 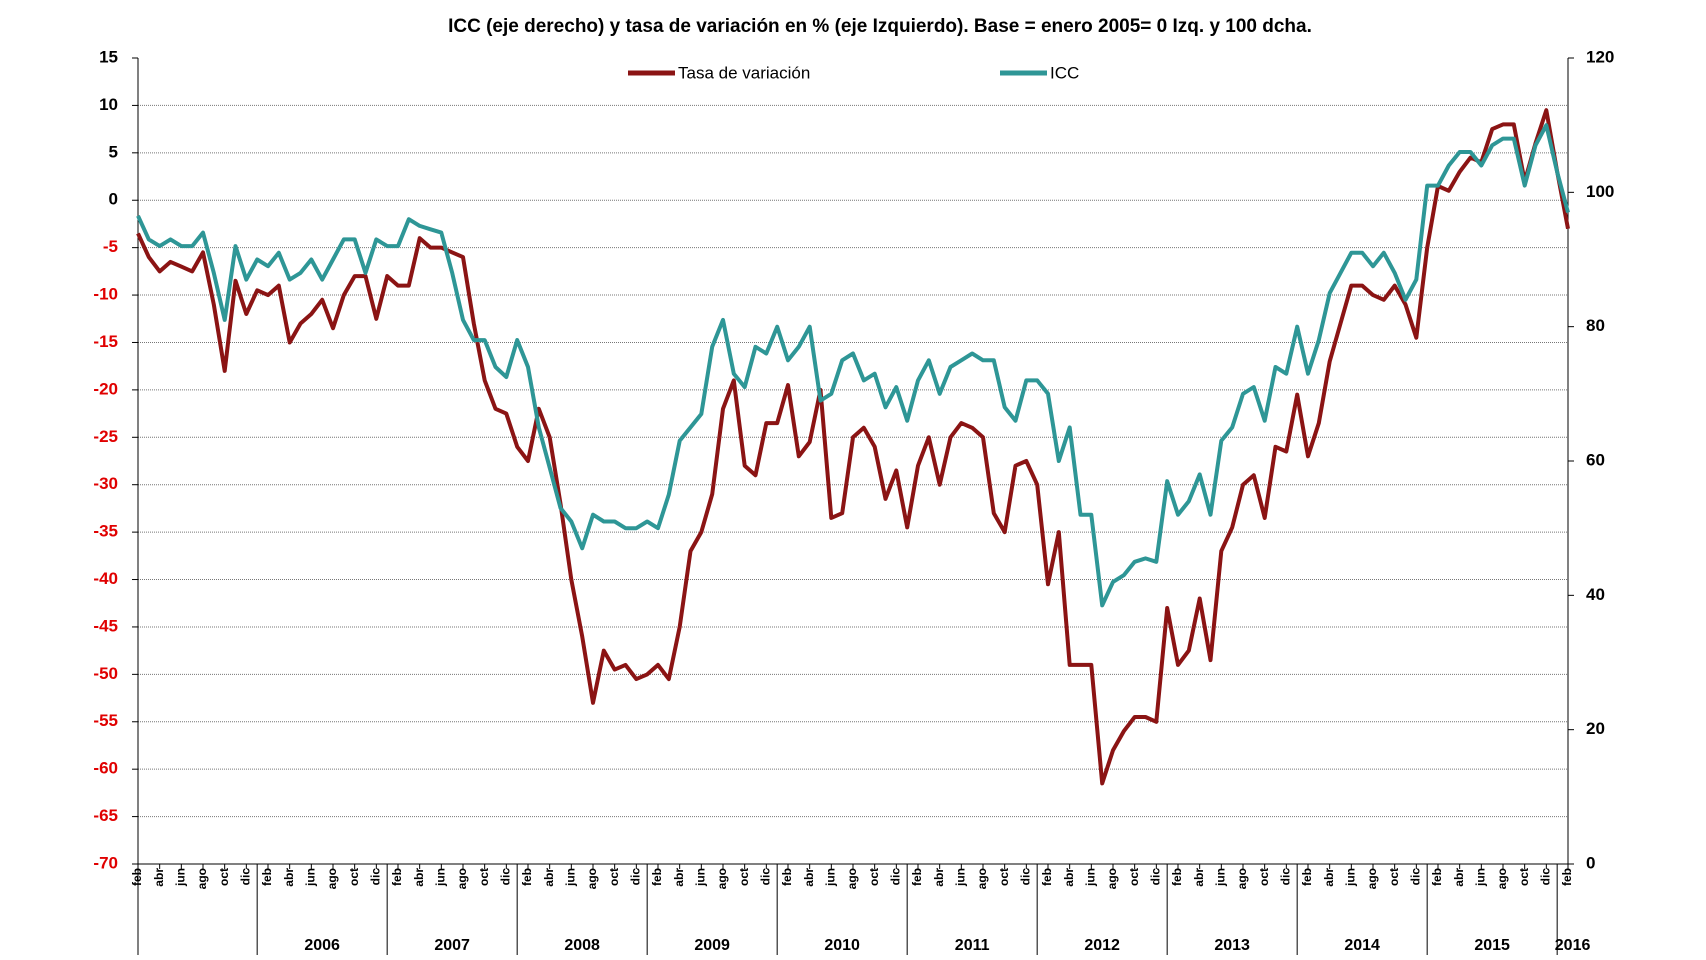 What do you see at coordinates (105, 388) in the screenshot?
I see `y-tick-label: -20` at bounding box center [105, 388].